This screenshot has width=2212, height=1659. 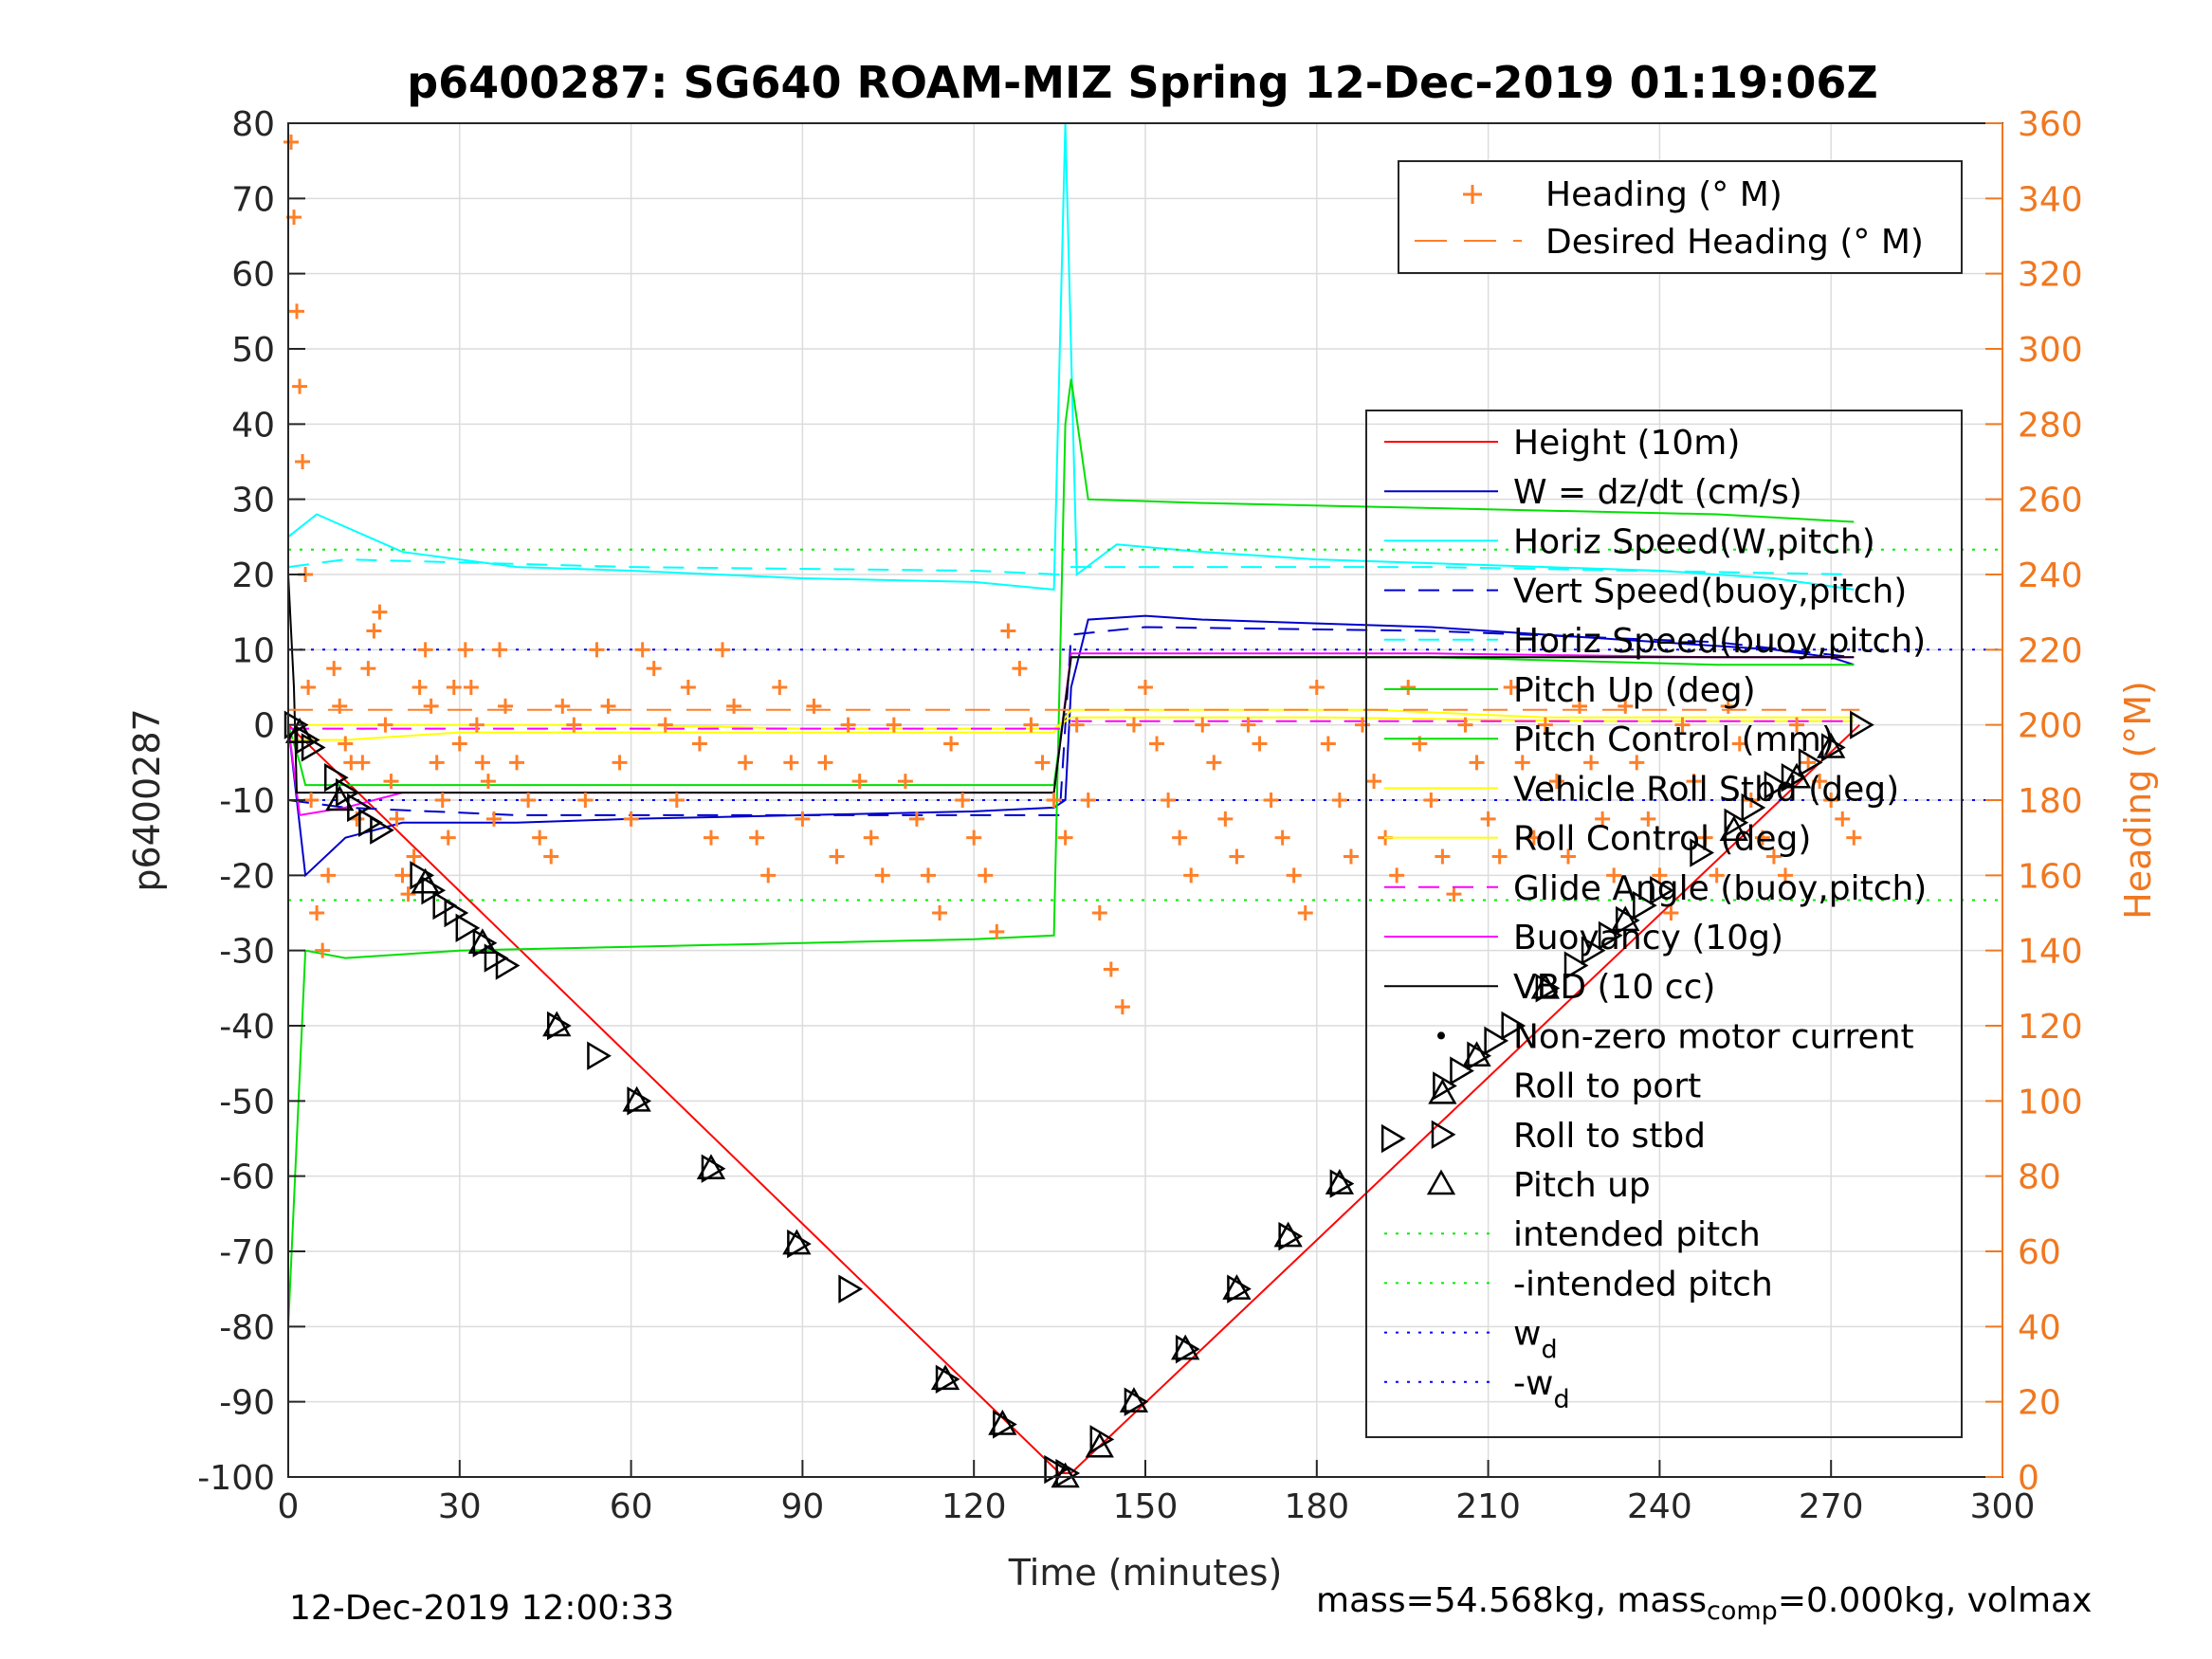 What do you see at coordinates (1662, 839) in the screenshot?
I see `legend-main-label: Roll Control (deg)` at bounding box center [1662, 839].